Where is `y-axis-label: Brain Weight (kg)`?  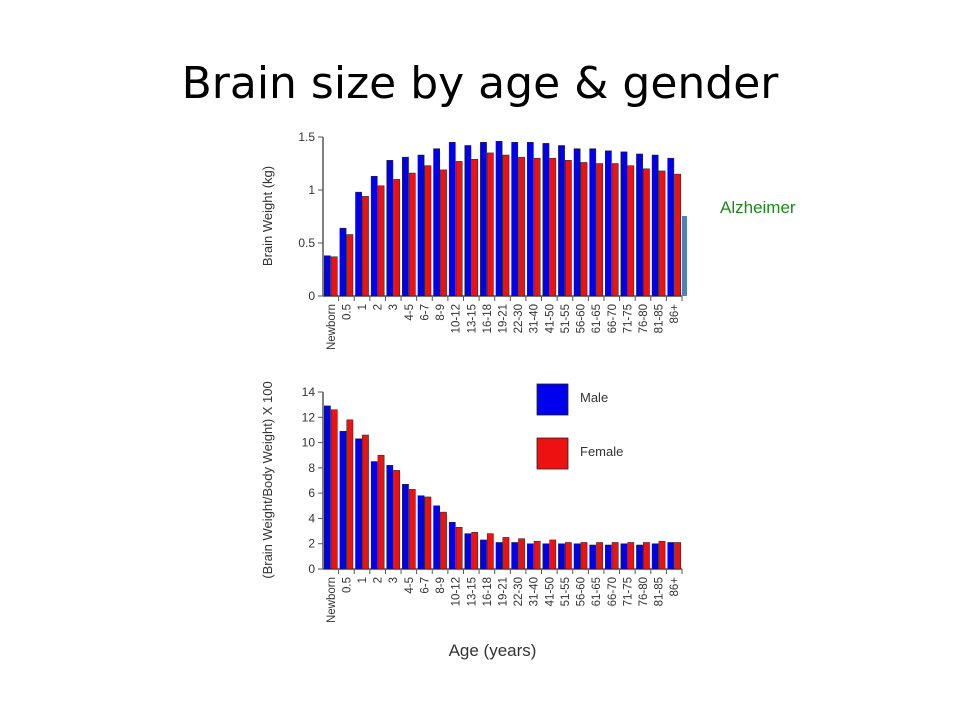 y-axis-label: Brain Weight (kg) is located at coordinates (267, 216).